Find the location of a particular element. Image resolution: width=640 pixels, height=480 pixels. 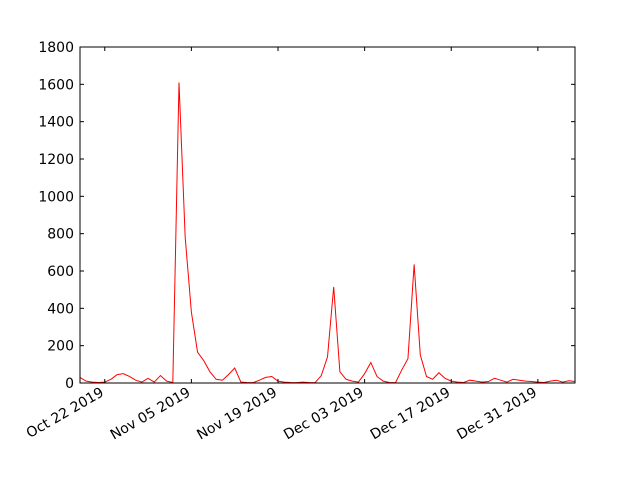

y-tick-label: 600 is located at coordinates (60, 272).